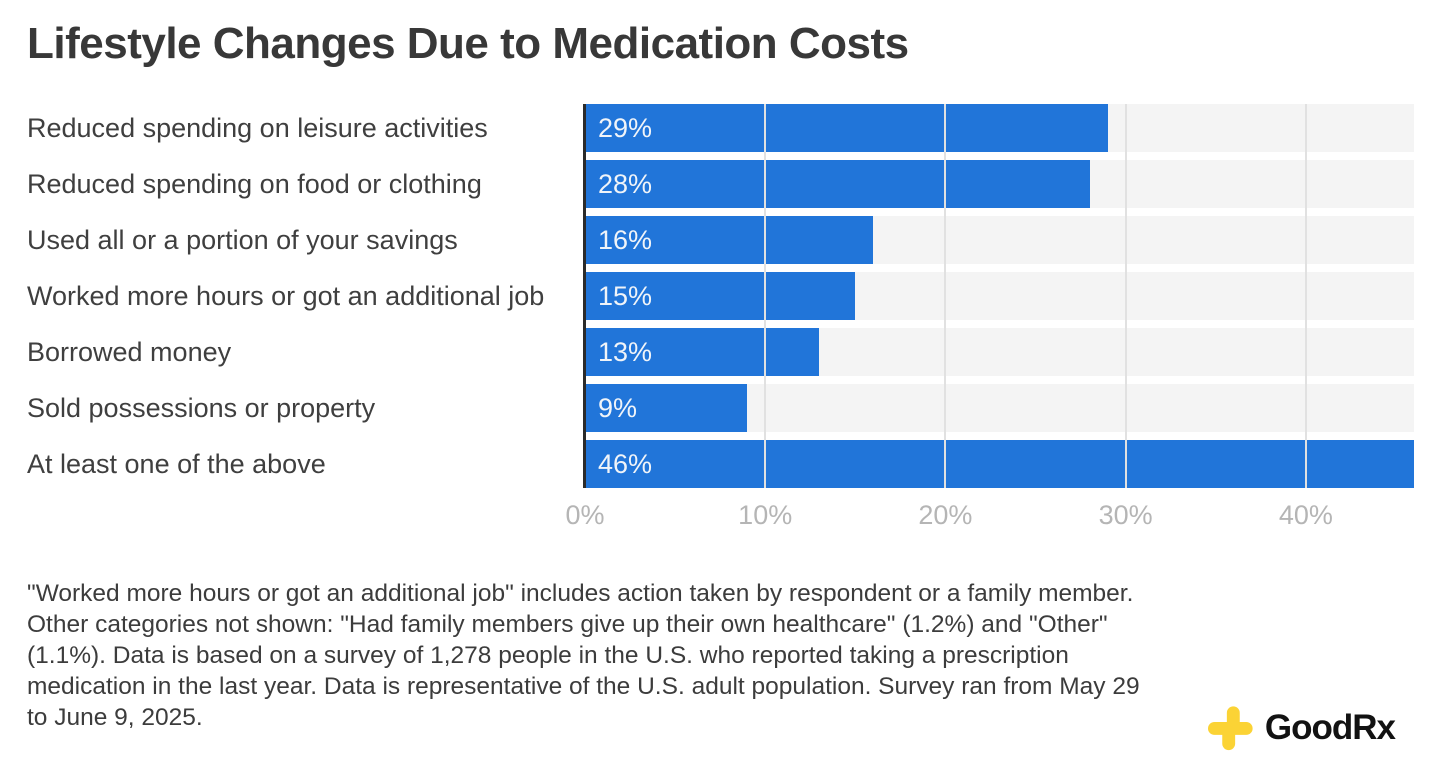 This screenshot has height=779, width=1440. I want to click on category-label: Used all or a portion of your savings, so click(242, 239).